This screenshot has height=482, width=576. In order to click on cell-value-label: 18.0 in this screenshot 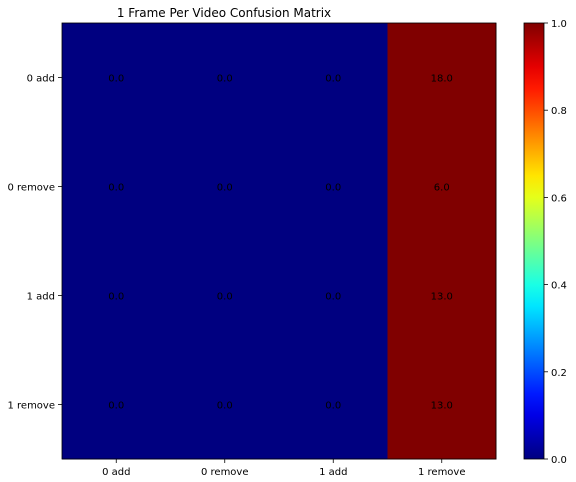, I will do `click(442, 79)`.